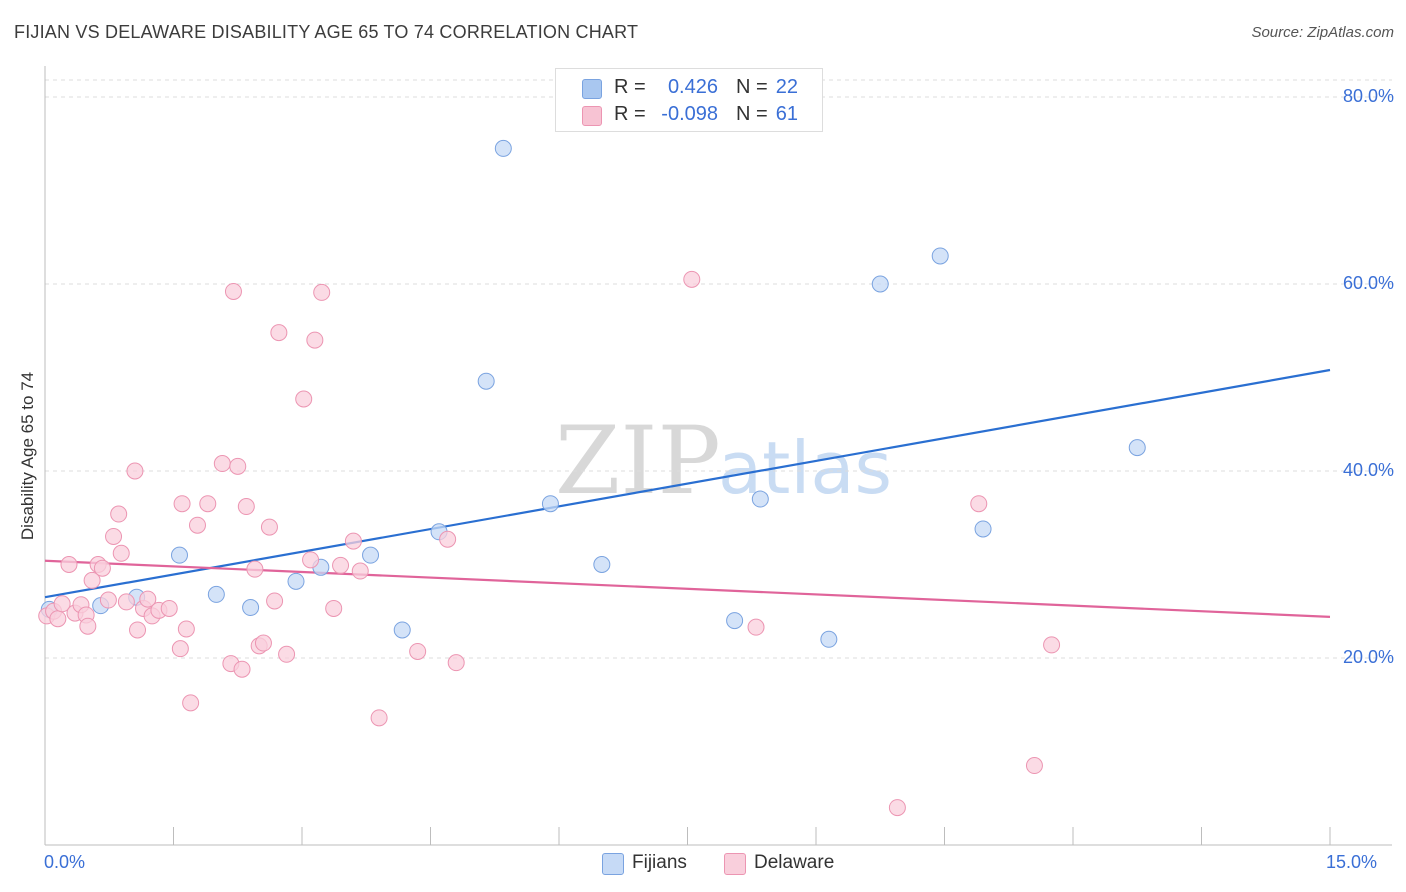  What do you see at coordinates (805, 468) in the screenshot?
I see `watermark-atlas: atlas` at bounding box center [805, 468].